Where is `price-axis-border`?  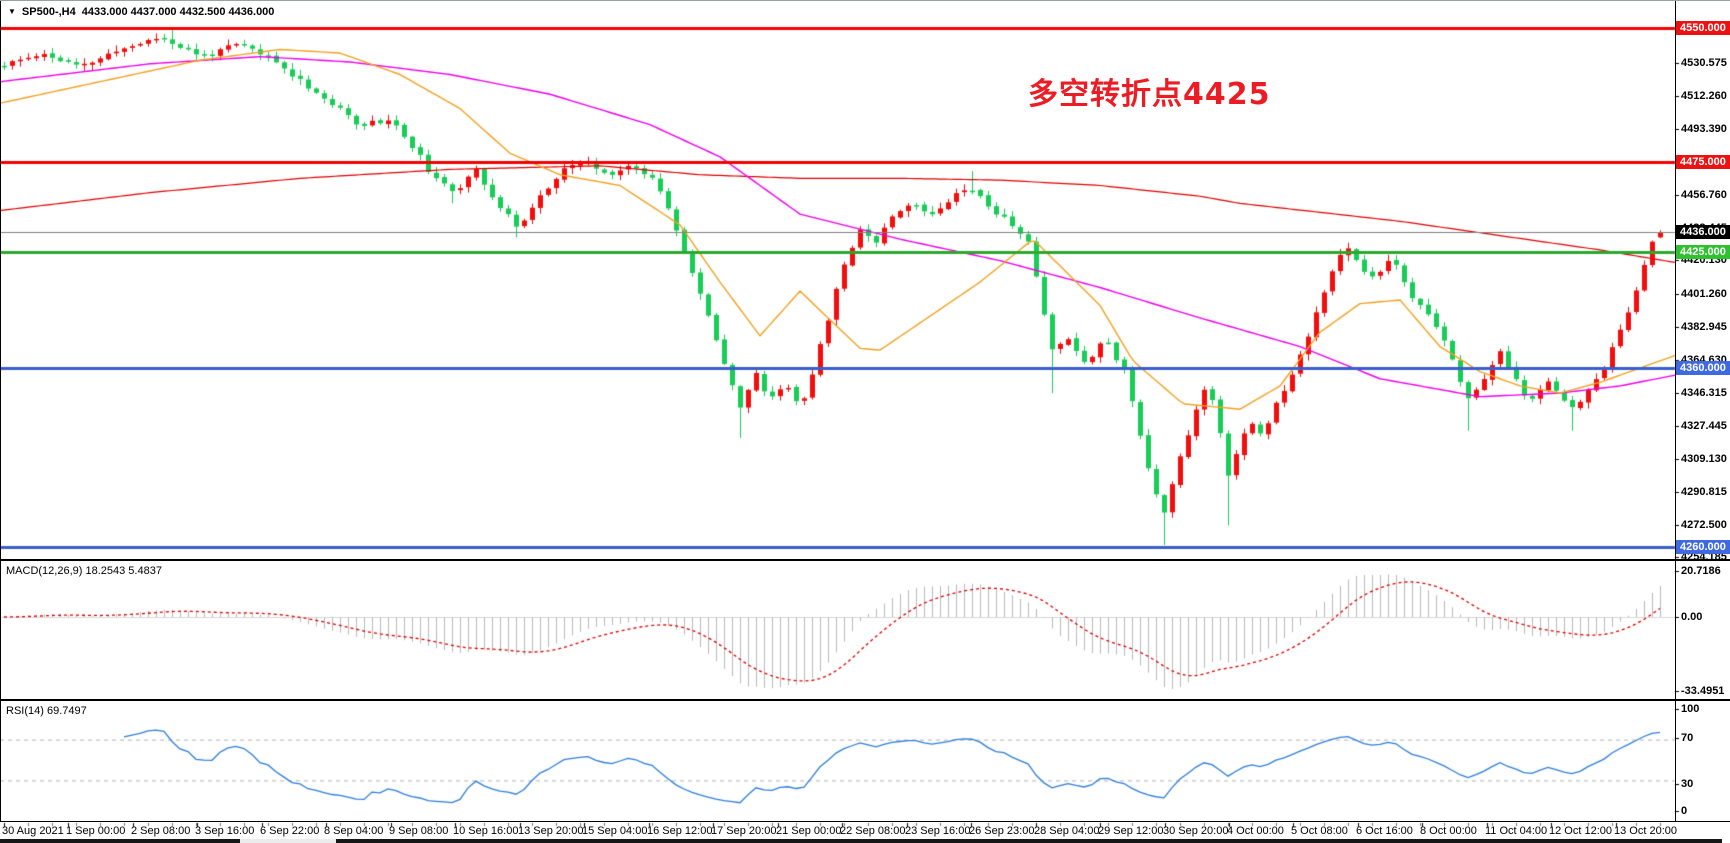 price-axis-border is located at coordinates (1675, 411).